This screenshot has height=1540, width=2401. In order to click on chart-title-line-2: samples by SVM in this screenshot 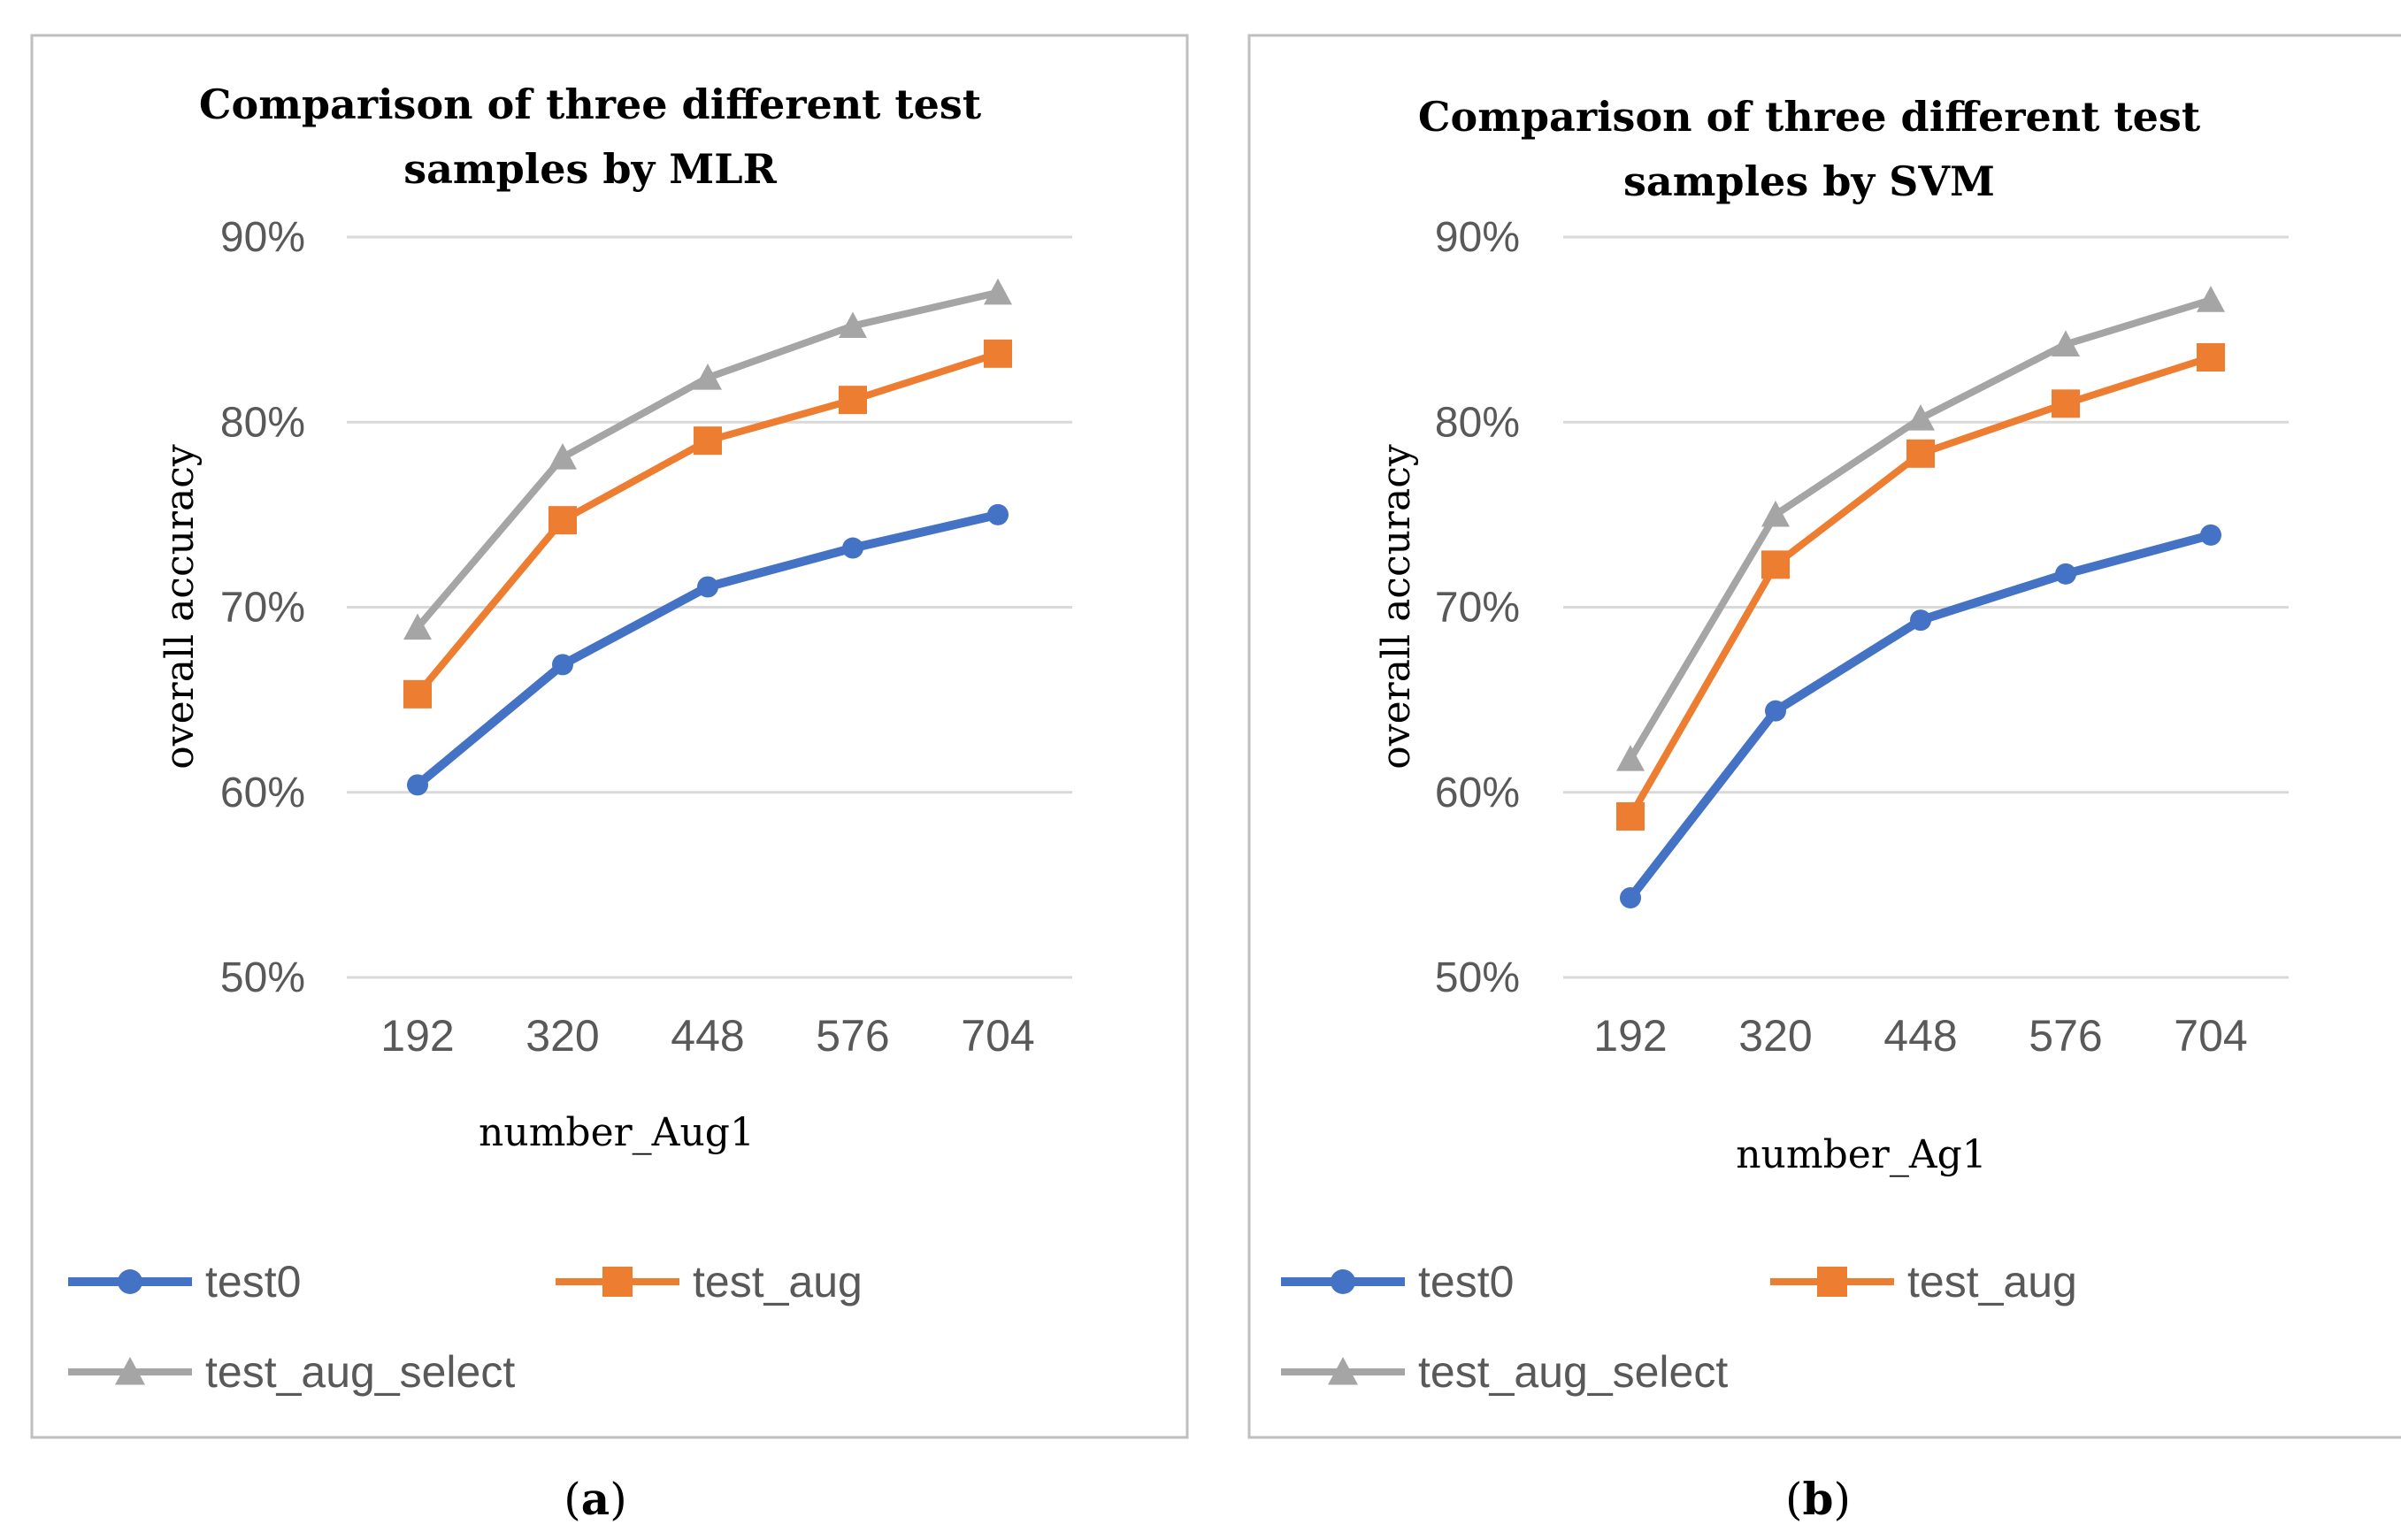, I will do `click(1809, 181)`.